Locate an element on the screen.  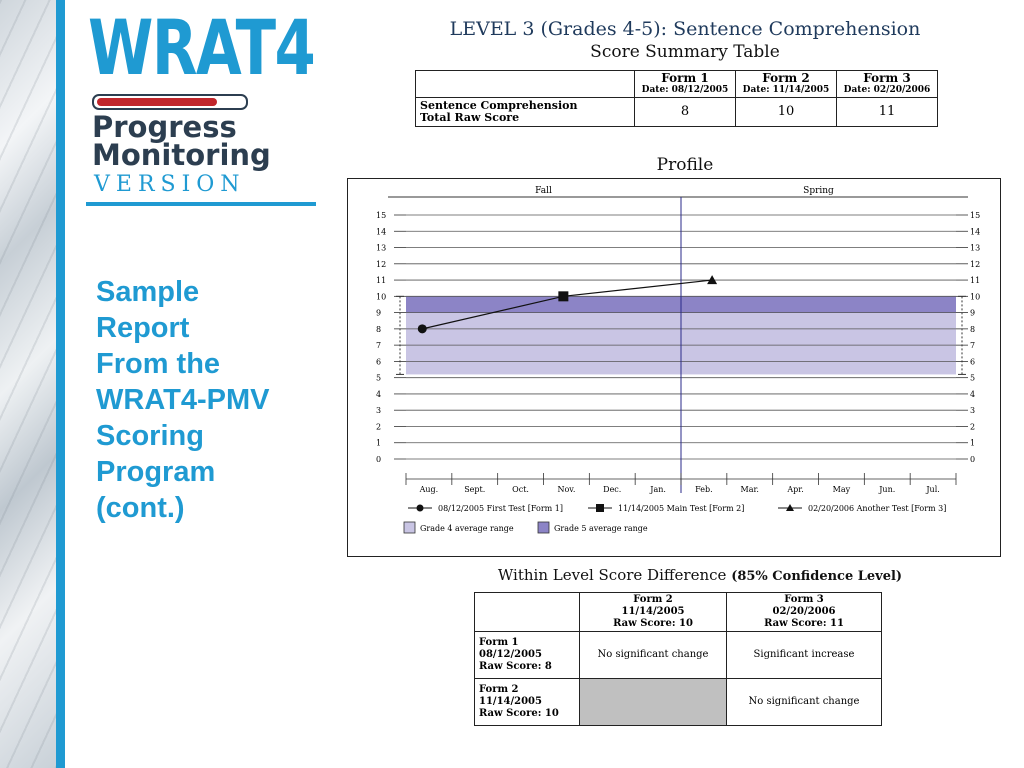
x-tick-label: Aug. is located at coordinates (429, 489).